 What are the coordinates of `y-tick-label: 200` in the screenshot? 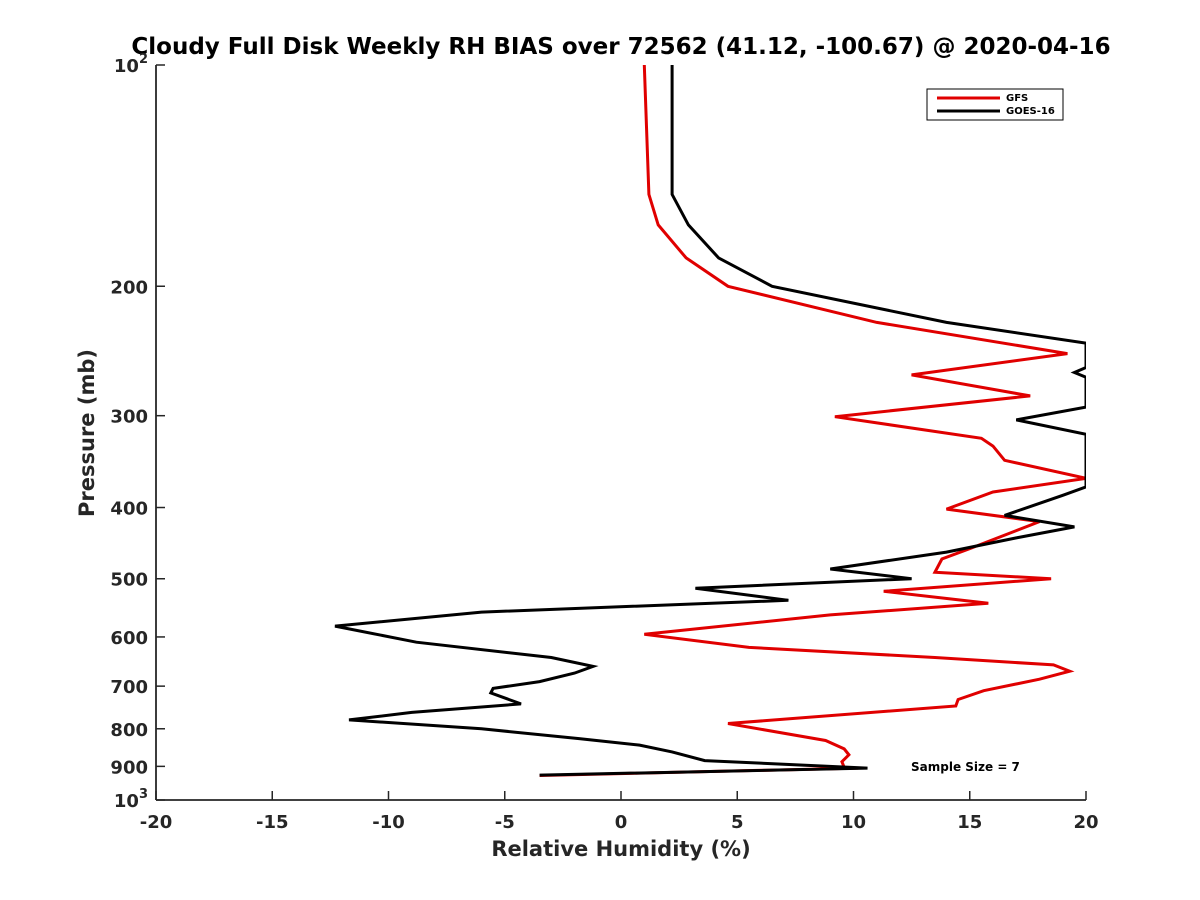 It's located at (129, 287).